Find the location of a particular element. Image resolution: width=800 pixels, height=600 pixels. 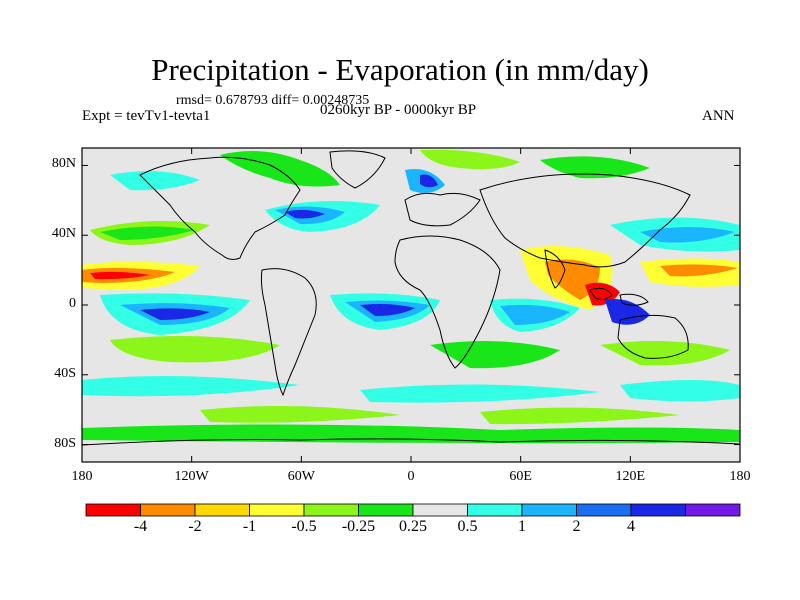

lat-tick-label: 0 is located at coordinates (72, 303).